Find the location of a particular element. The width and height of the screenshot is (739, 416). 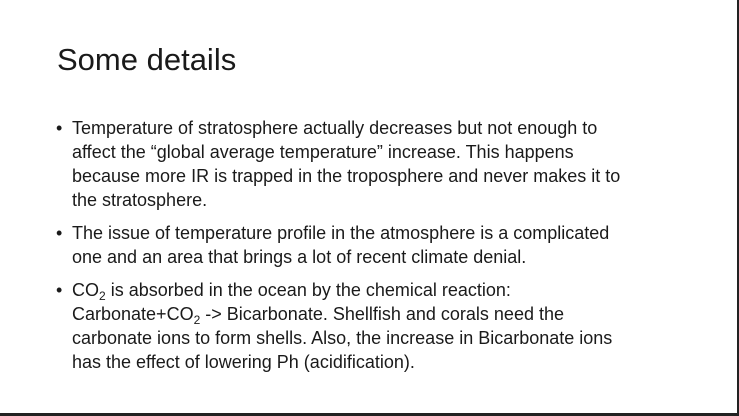

slide-title: Some details is located at coordinates (147, 59).